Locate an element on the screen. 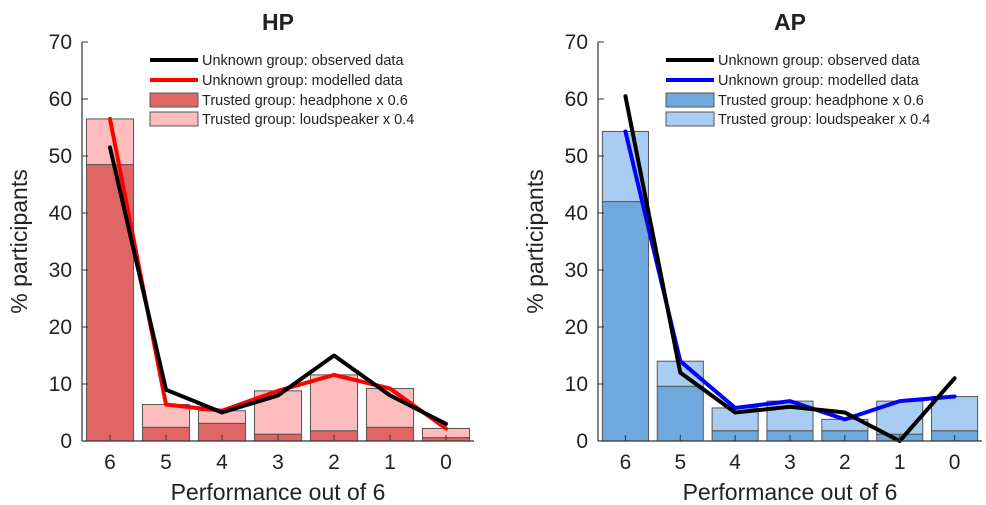 The width and height of the screenshot is (986, 505). chart-title: HP is located at coordinates (278, 22).